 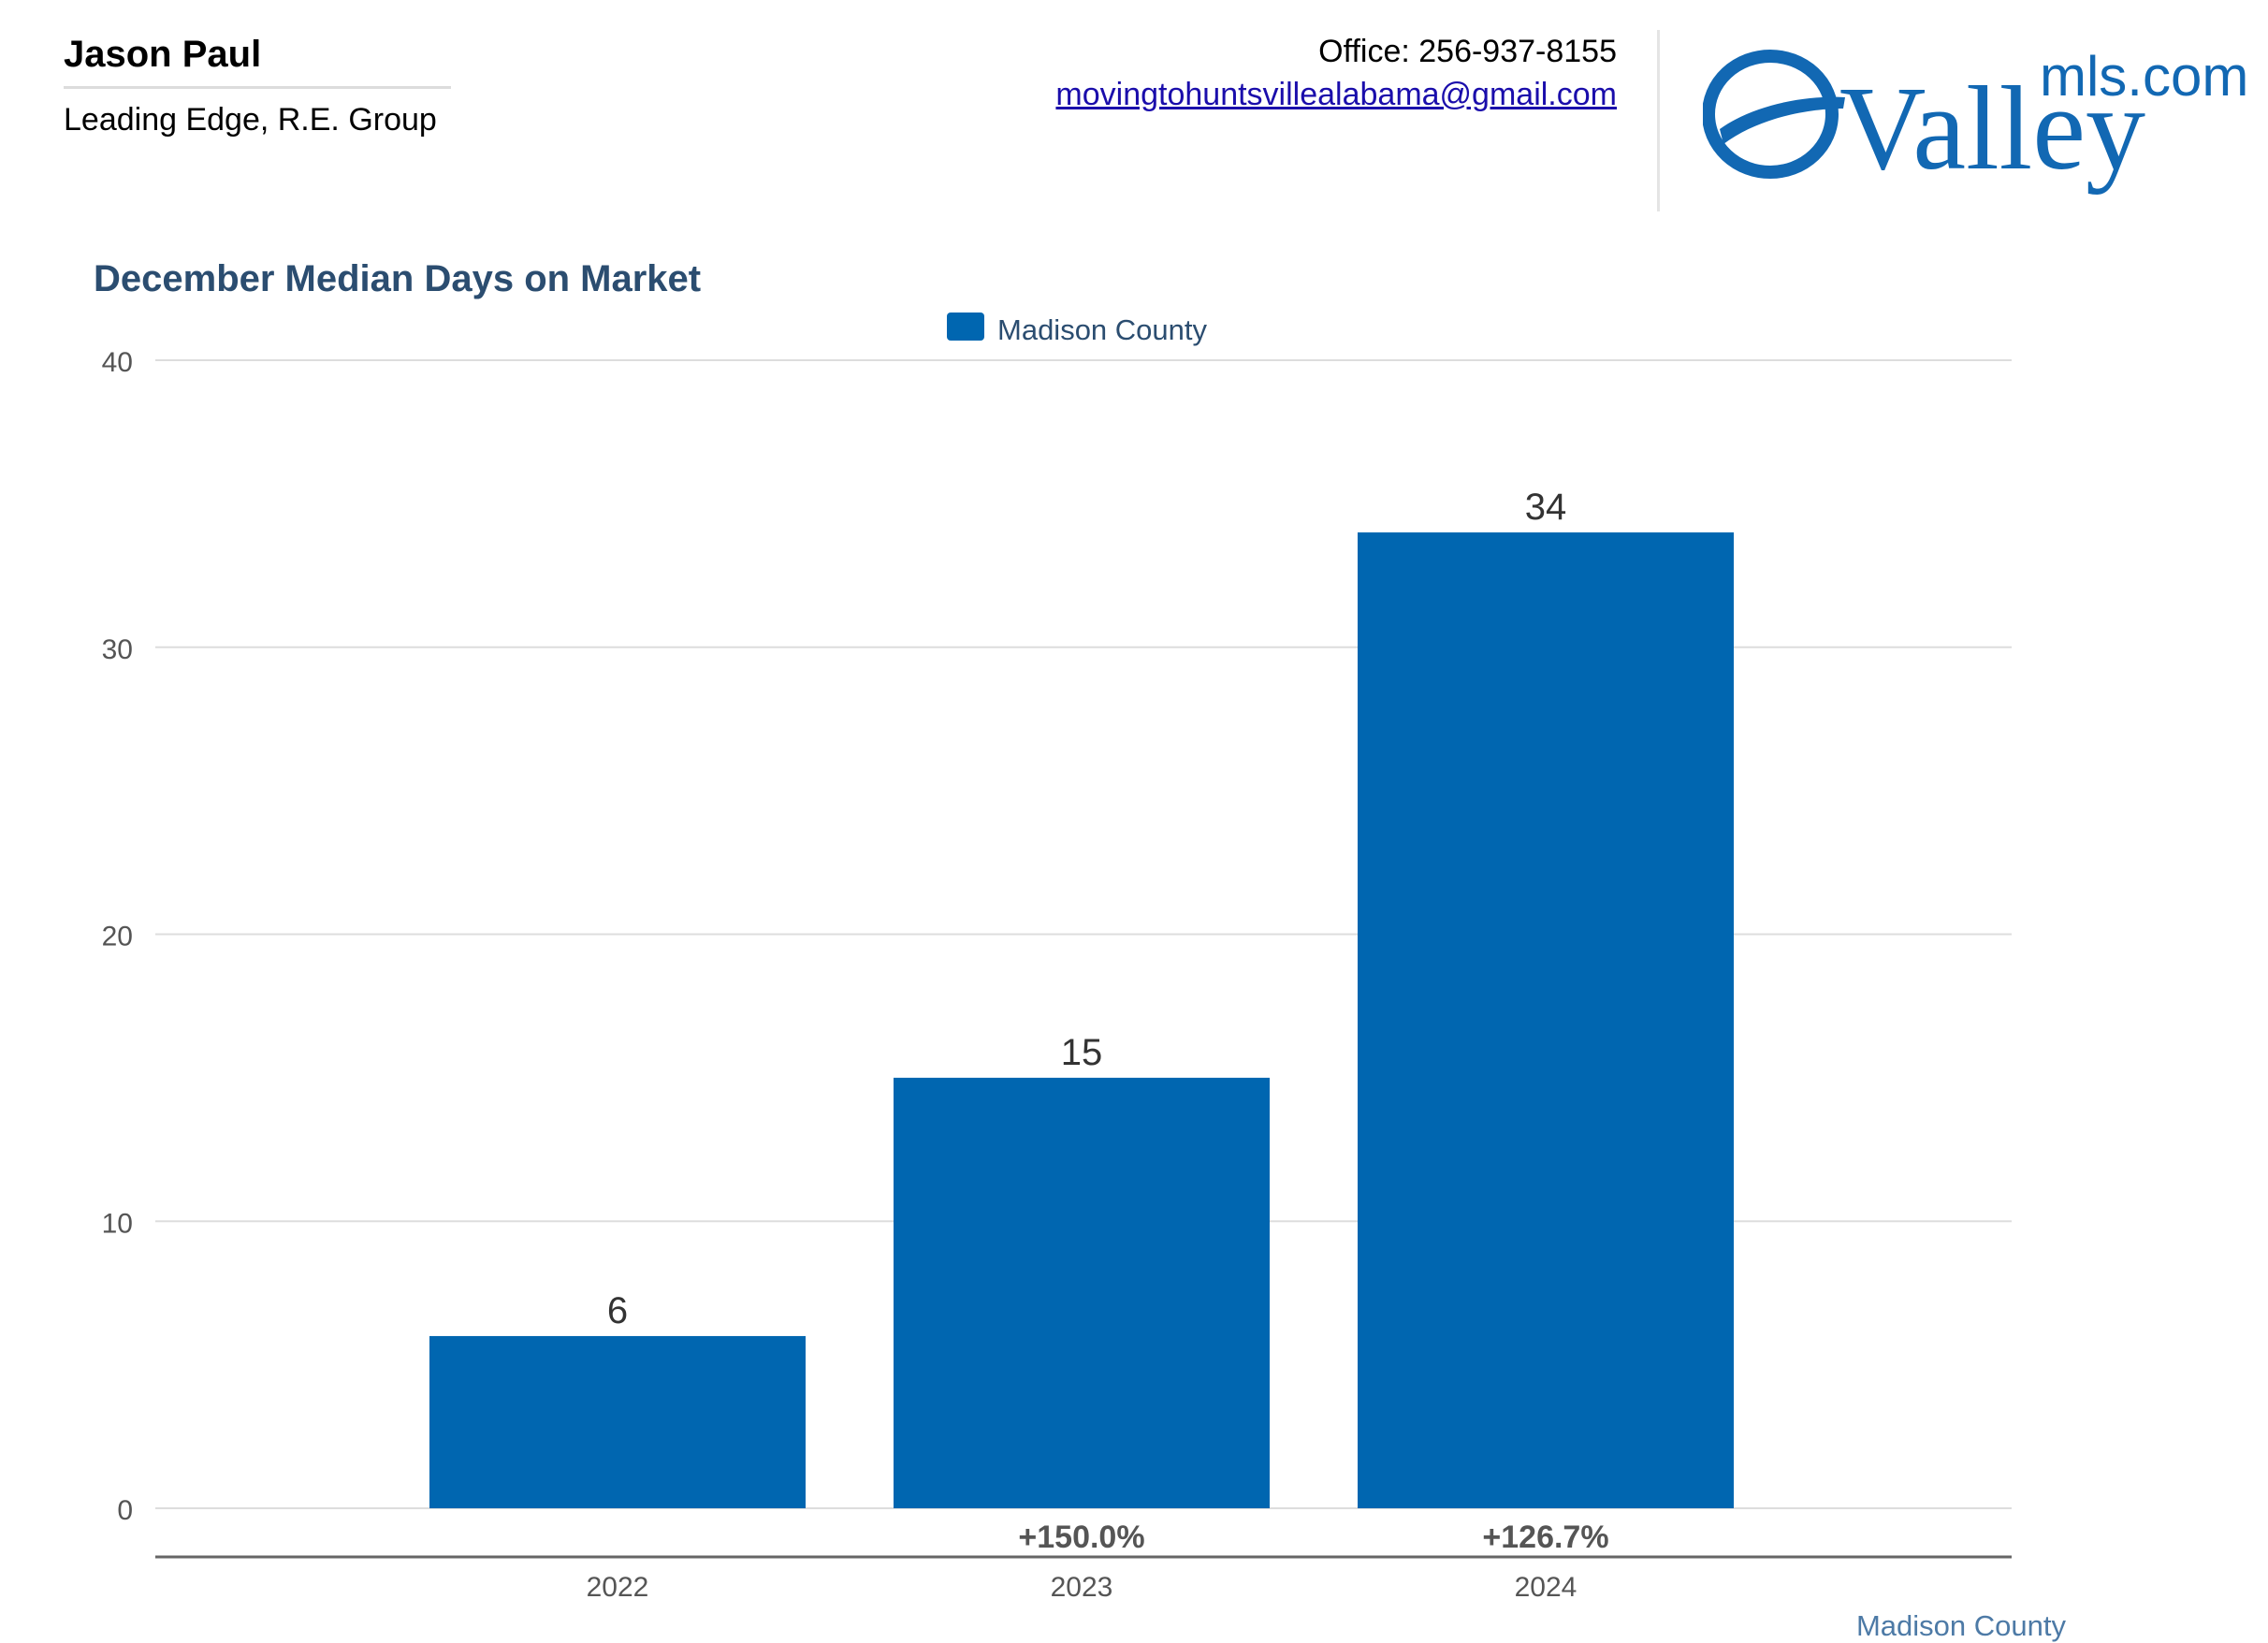 I want to click on bar-2023, so click(x=1082, y=1292).